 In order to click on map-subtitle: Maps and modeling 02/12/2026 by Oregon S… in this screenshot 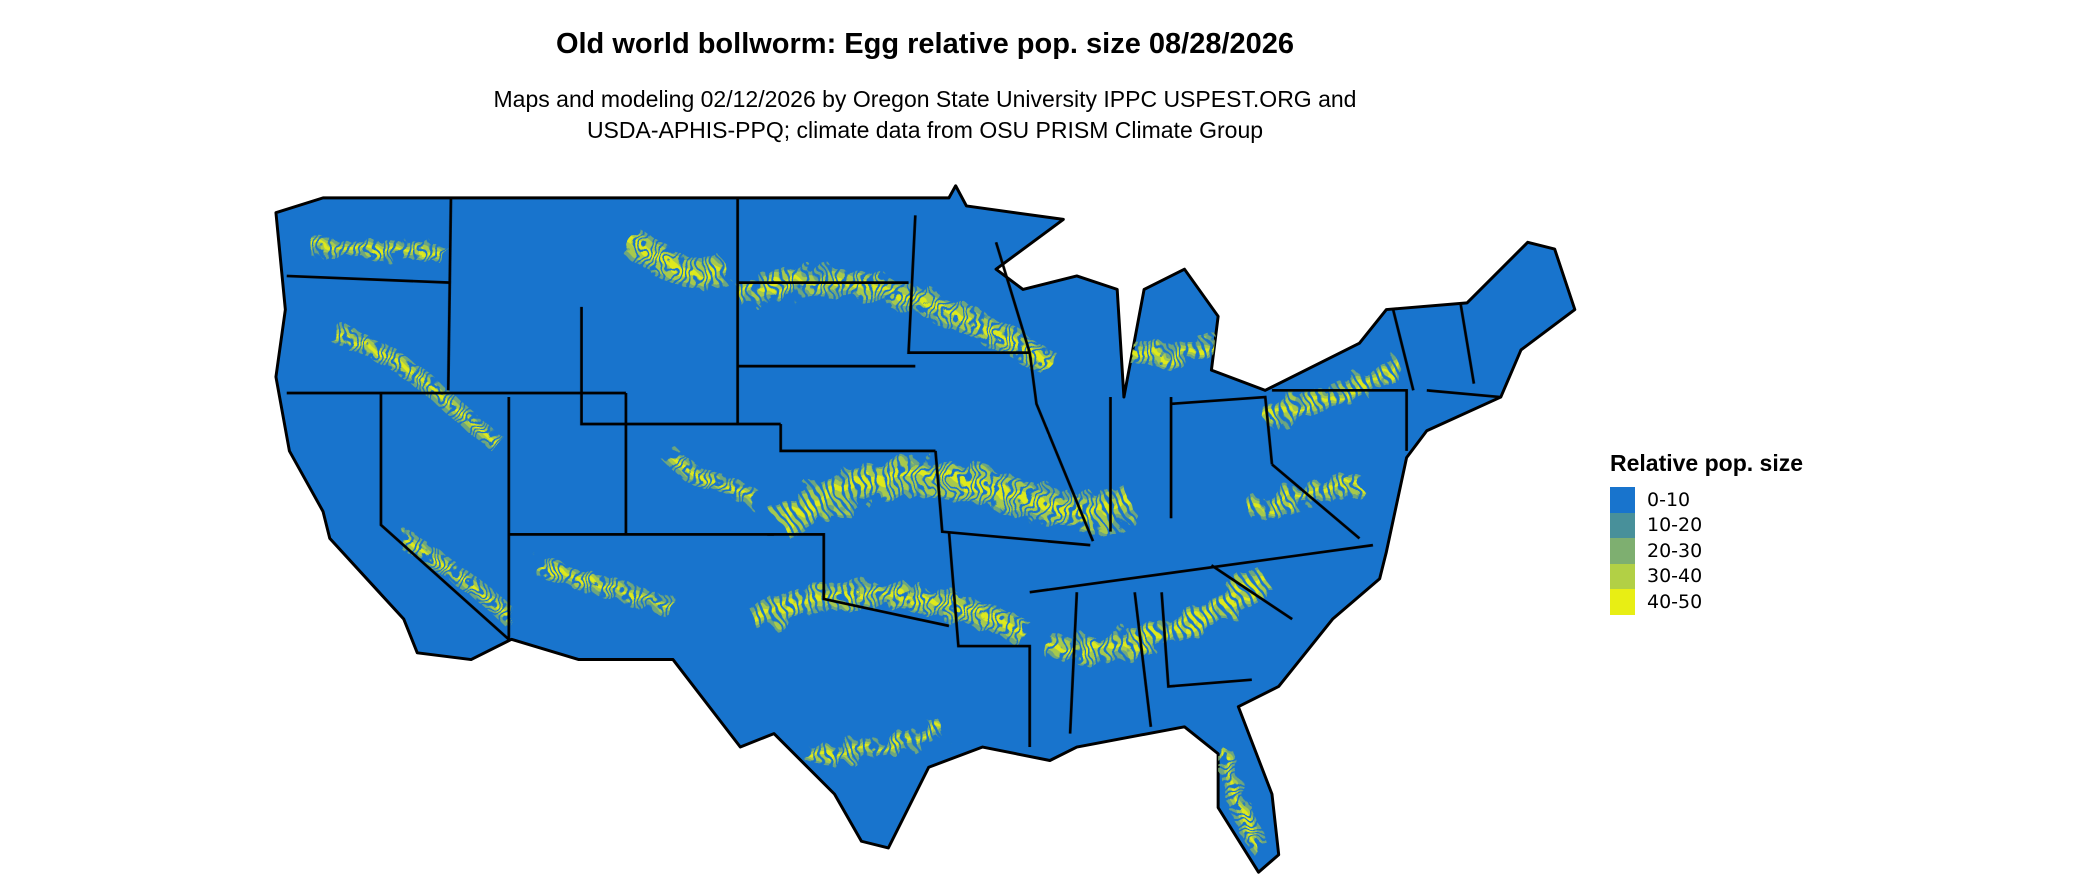, I will do `click(925, 115)`.